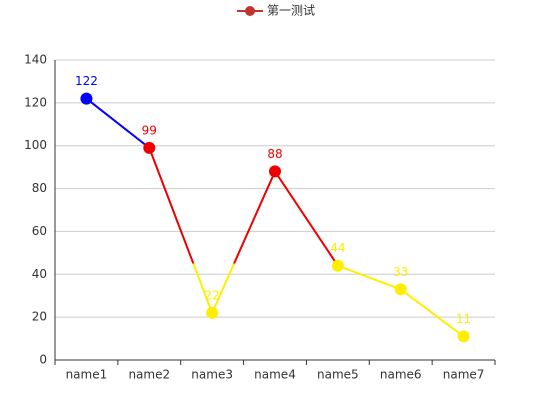  What do you see at coordinates (39, 231) in the screenshot?
I see `y-tick-label: 60` at bounding box center [39, 231].